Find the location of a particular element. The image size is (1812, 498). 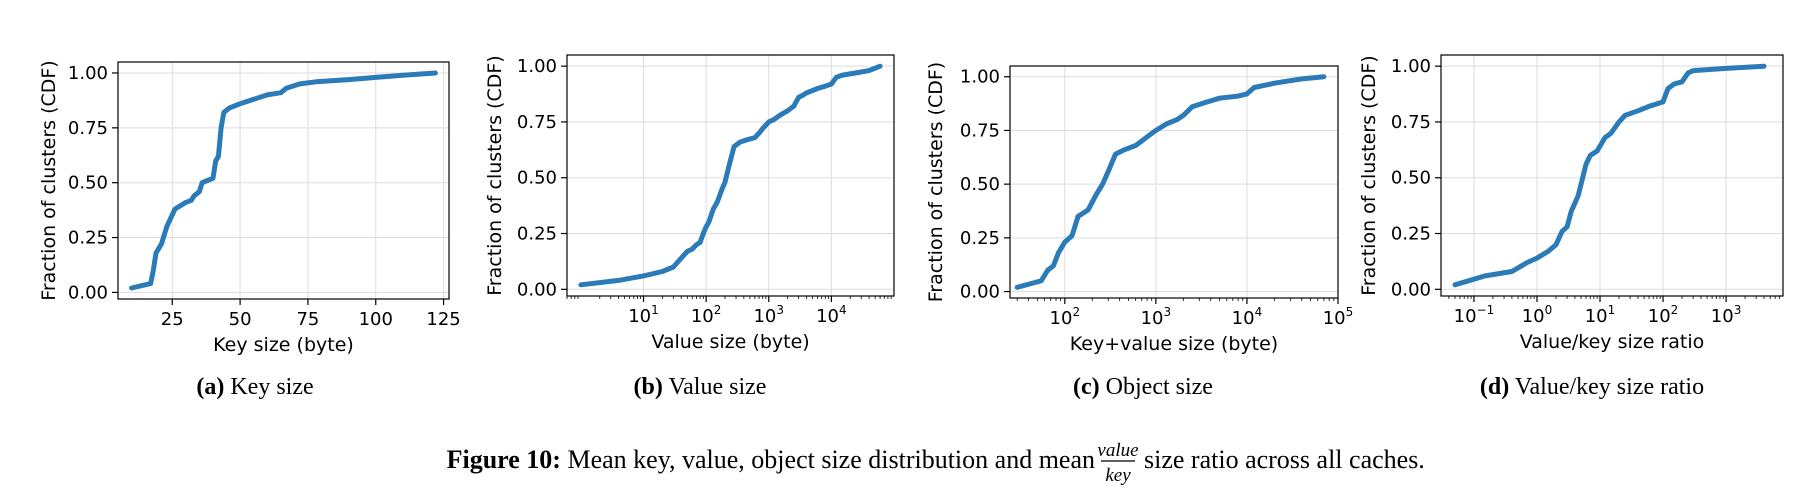

x-tick-label-d-2: 10¹ is located at coordinates (1600, 315).